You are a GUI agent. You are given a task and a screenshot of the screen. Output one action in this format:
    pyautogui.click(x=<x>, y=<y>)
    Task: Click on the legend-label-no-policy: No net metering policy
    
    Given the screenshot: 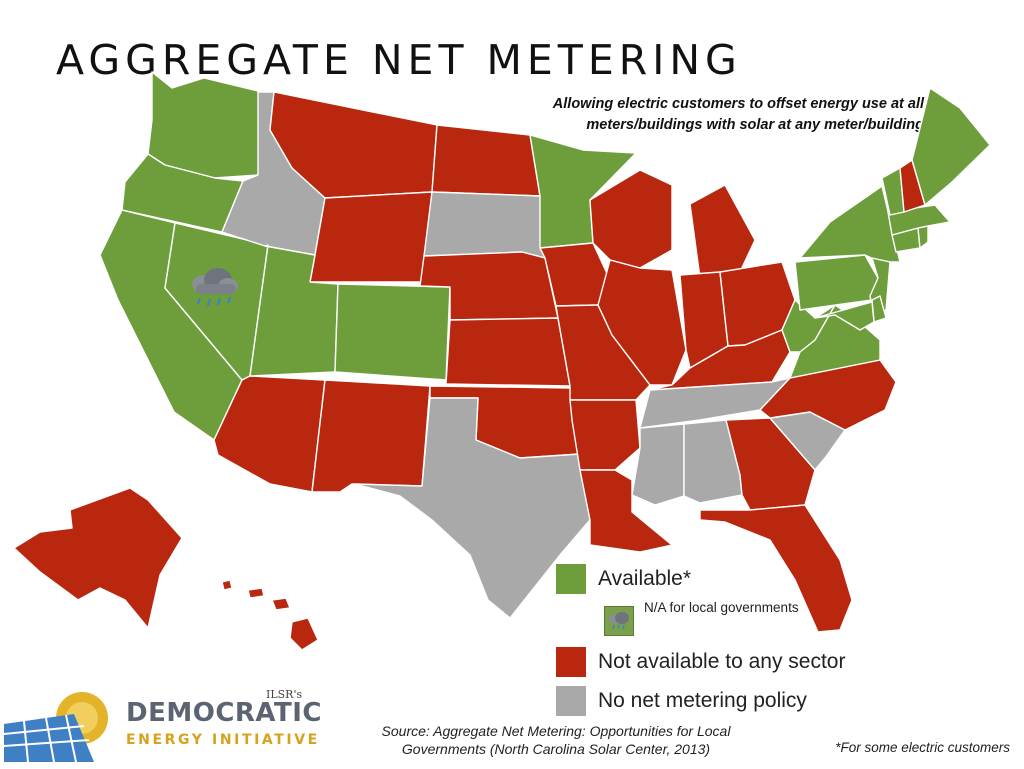 What is the action you would take?
    pyautogui.click(x=702, y=700)
    